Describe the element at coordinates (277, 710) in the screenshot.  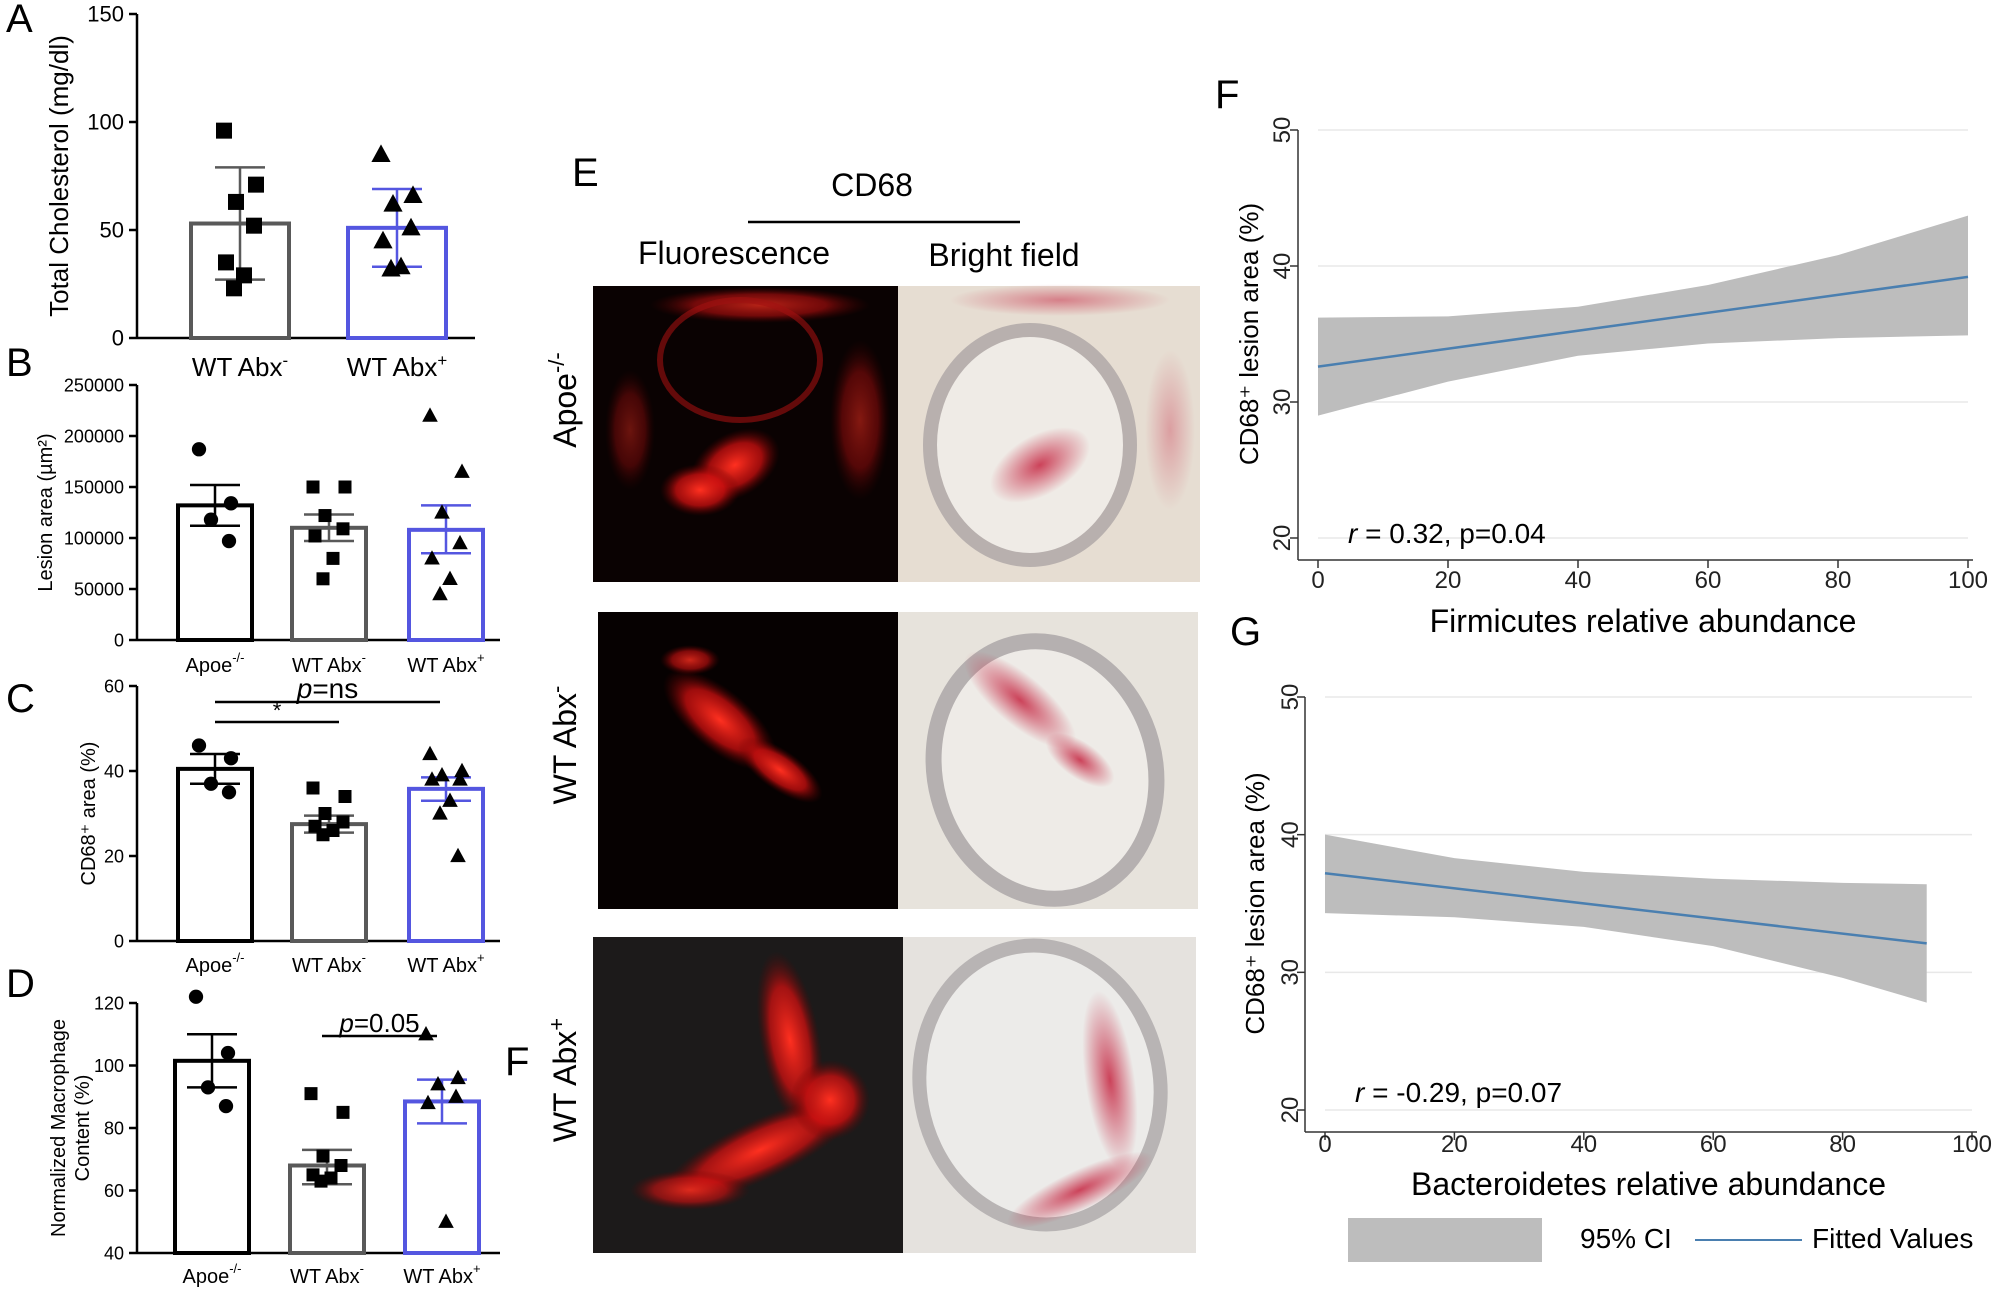
I see `significance-label: *` at that location.